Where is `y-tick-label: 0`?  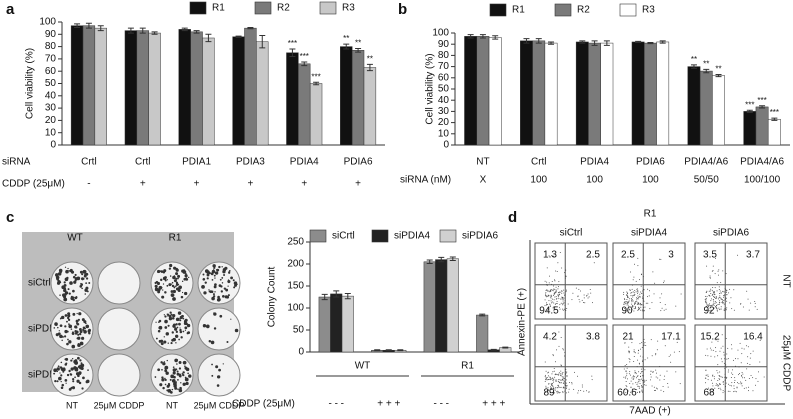 y-tick-label: 0 is located at coordinates (446, 145).